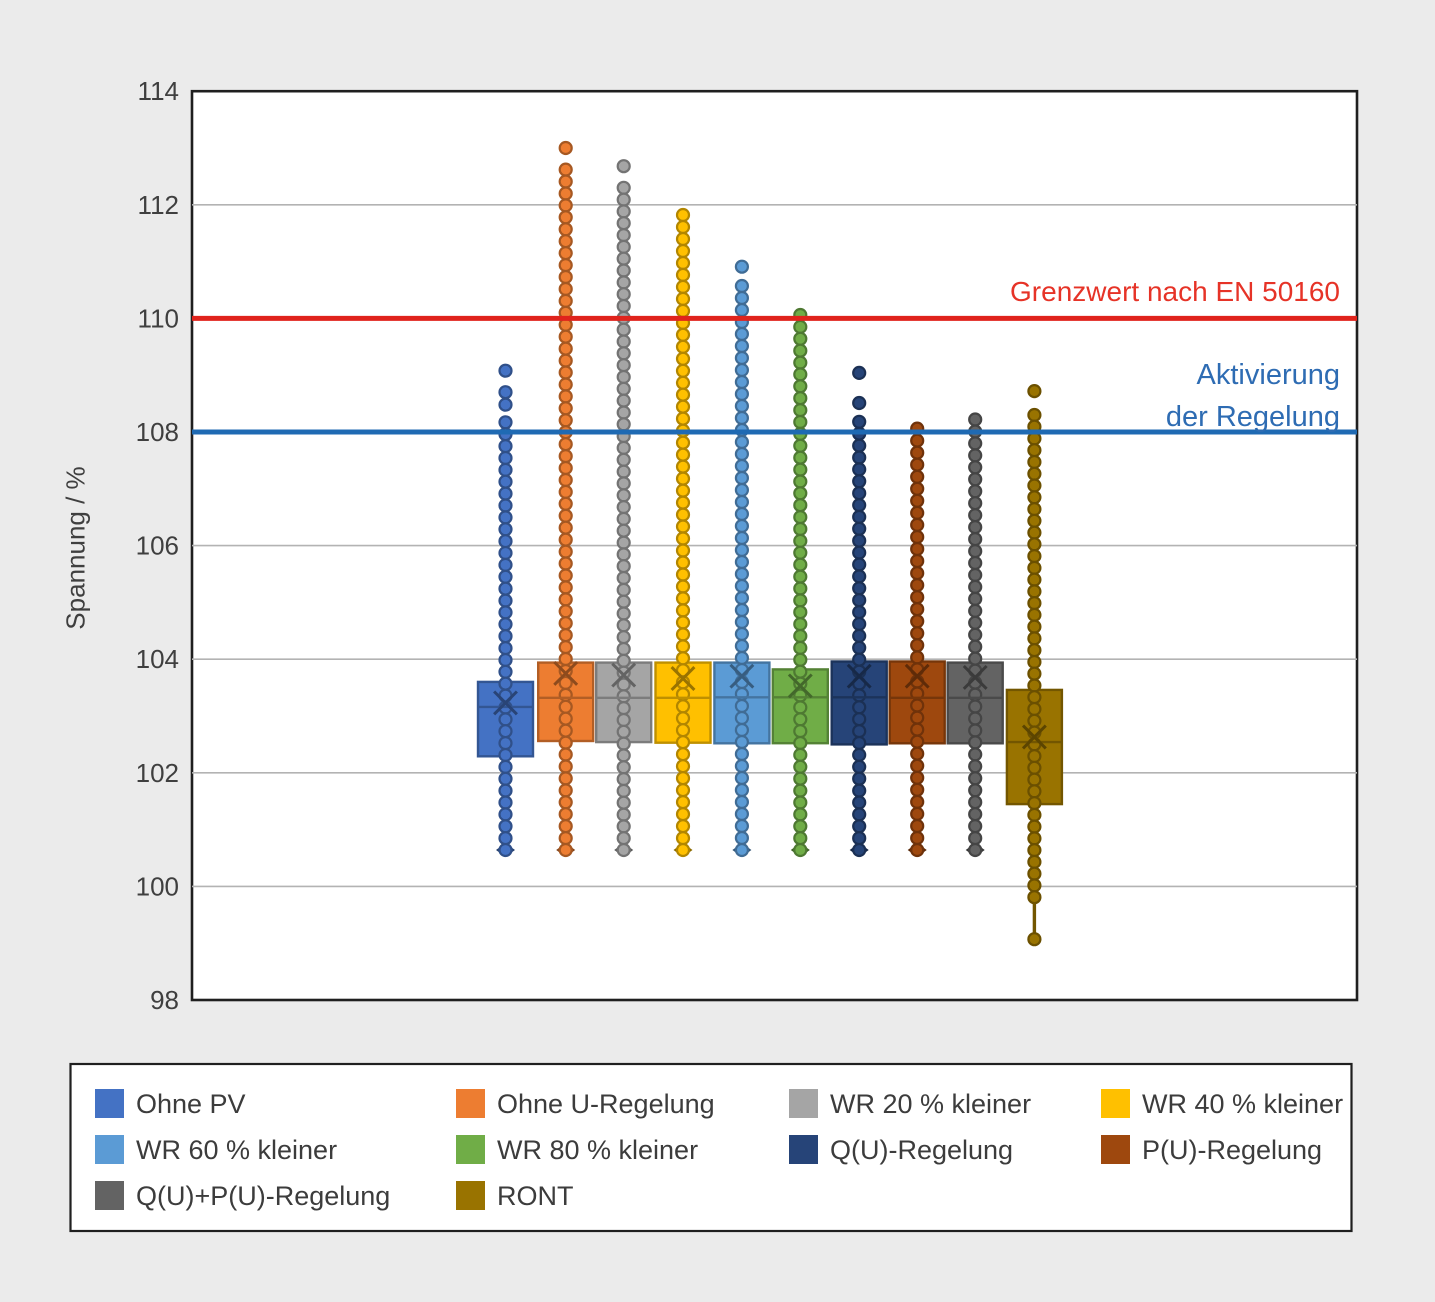 Image resolution: width=1435 pixels, height=1302 pixels. Describe the element at coordinates (263, 1196) in the screenshot. I see `svg-text: Q(U)+P(U)-Regelung` at that location.